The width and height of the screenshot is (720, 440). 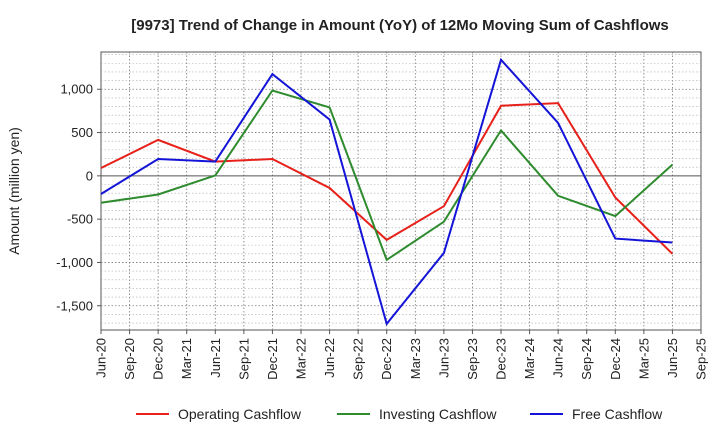 I want to click on x-tick-label: Dec-24, so click(x=615, y=359).